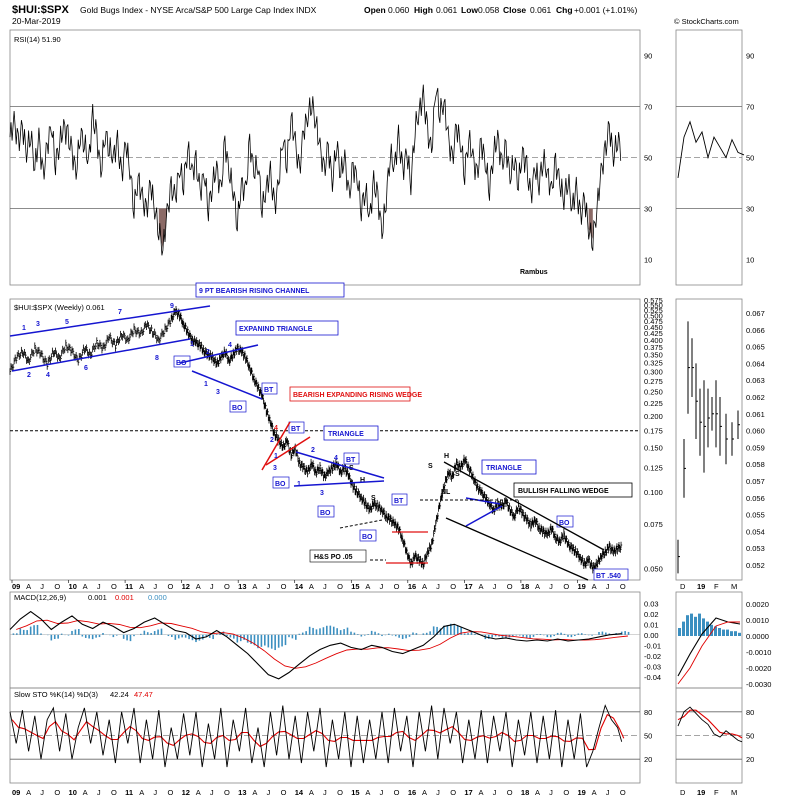 This screenshot has width=786, height=800. I want to click on price-tick: 0.375, so click(653, 347).